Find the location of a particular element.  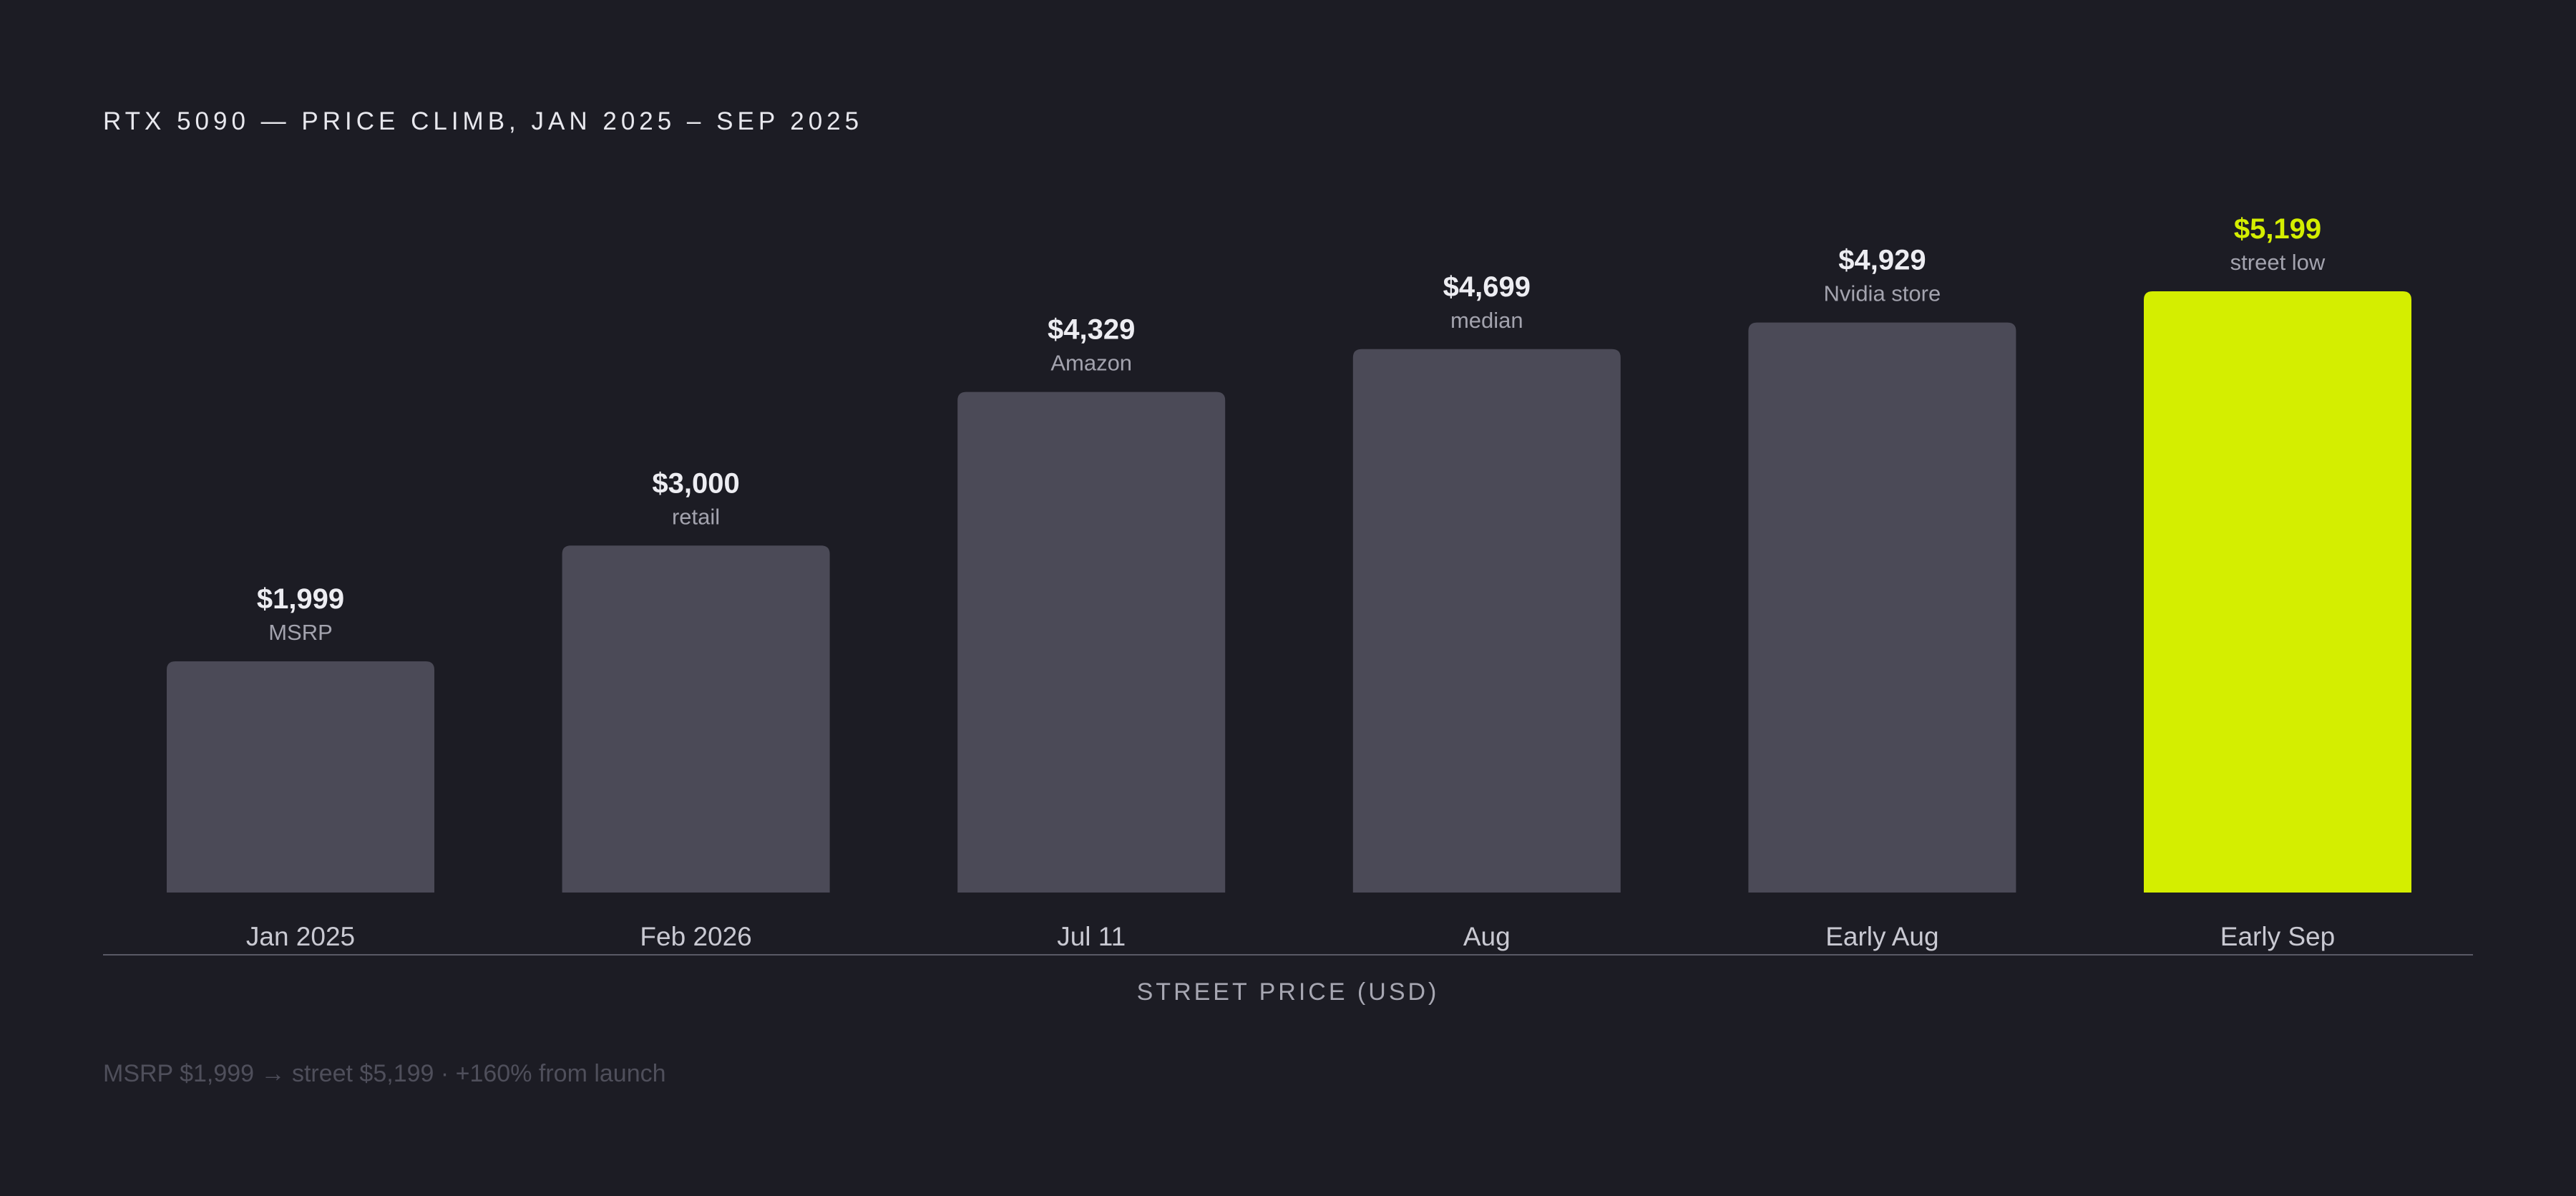

bar-value-label-4: $4,929 is located at coordinates (1882, 260).